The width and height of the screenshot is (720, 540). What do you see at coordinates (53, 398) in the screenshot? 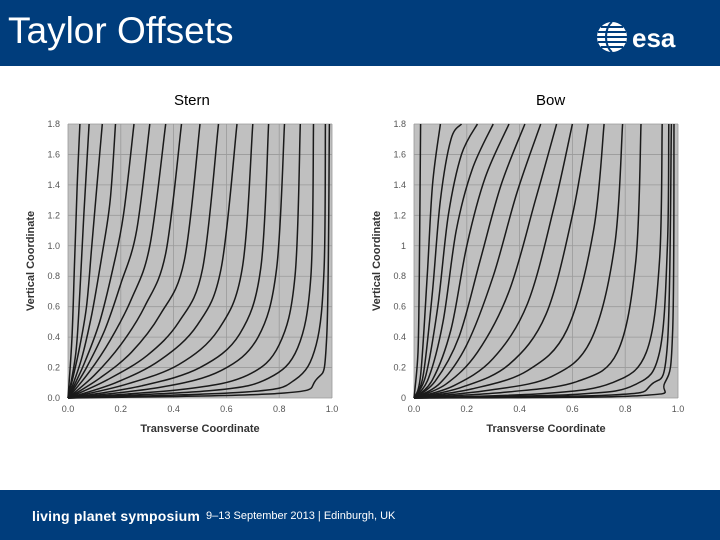
I see `y-tick-label: 0.0` at bounding box center [53, 398].